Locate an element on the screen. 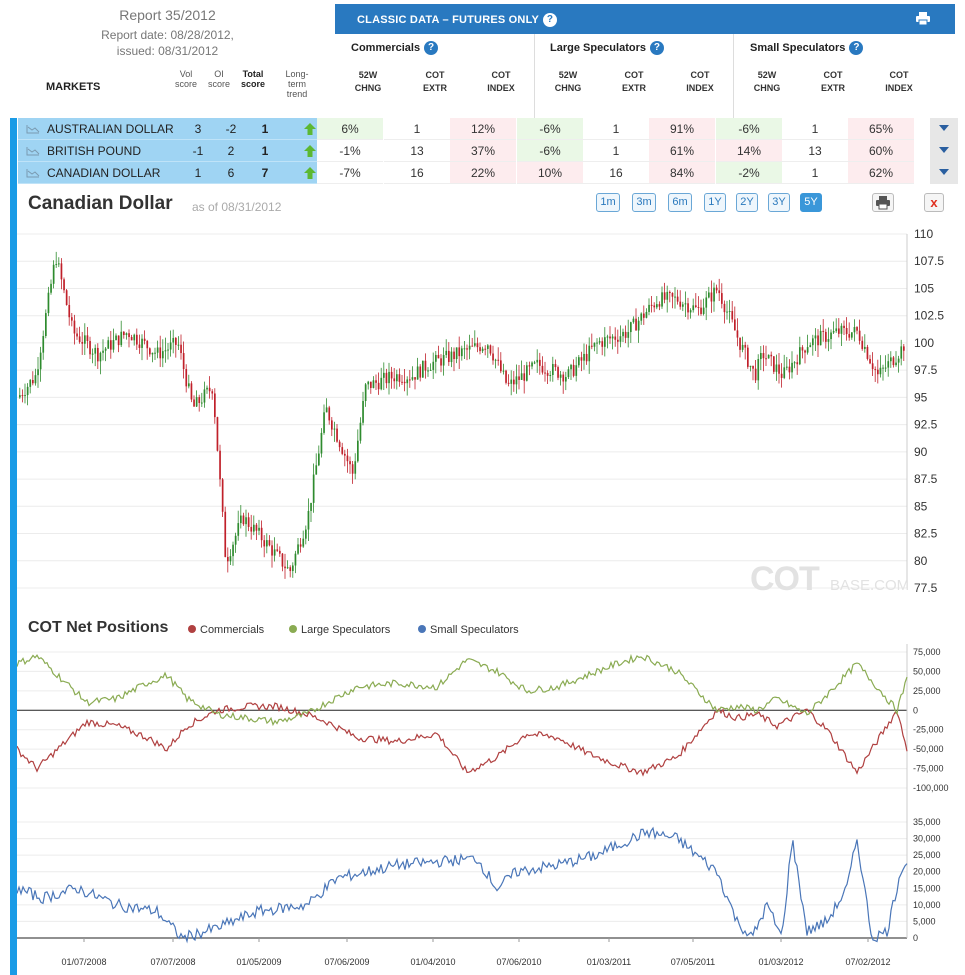  column-header: COT INDEX is located at coordinates (899, 82).